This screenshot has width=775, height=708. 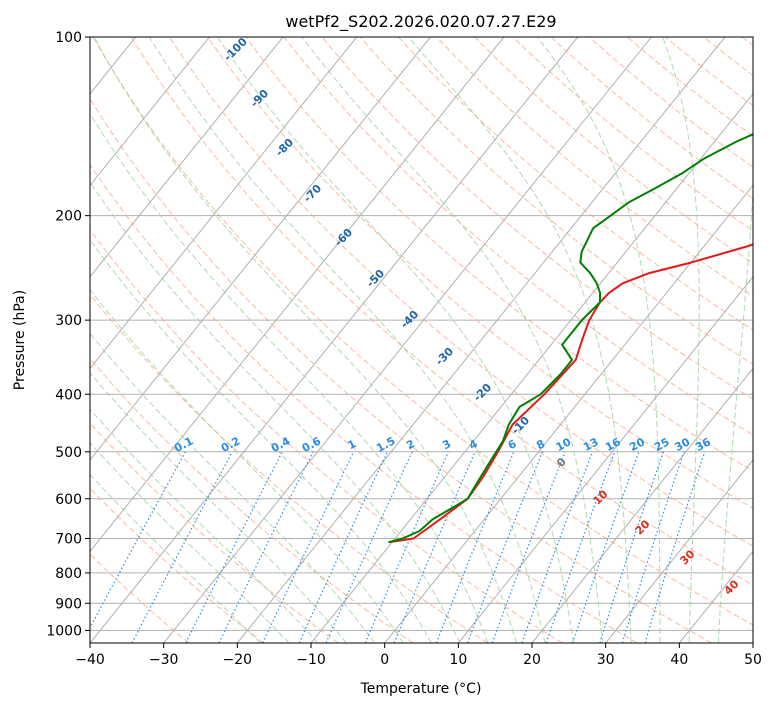 I want to click on mixing-ratio-label: 20, so click(x=637, y=444).